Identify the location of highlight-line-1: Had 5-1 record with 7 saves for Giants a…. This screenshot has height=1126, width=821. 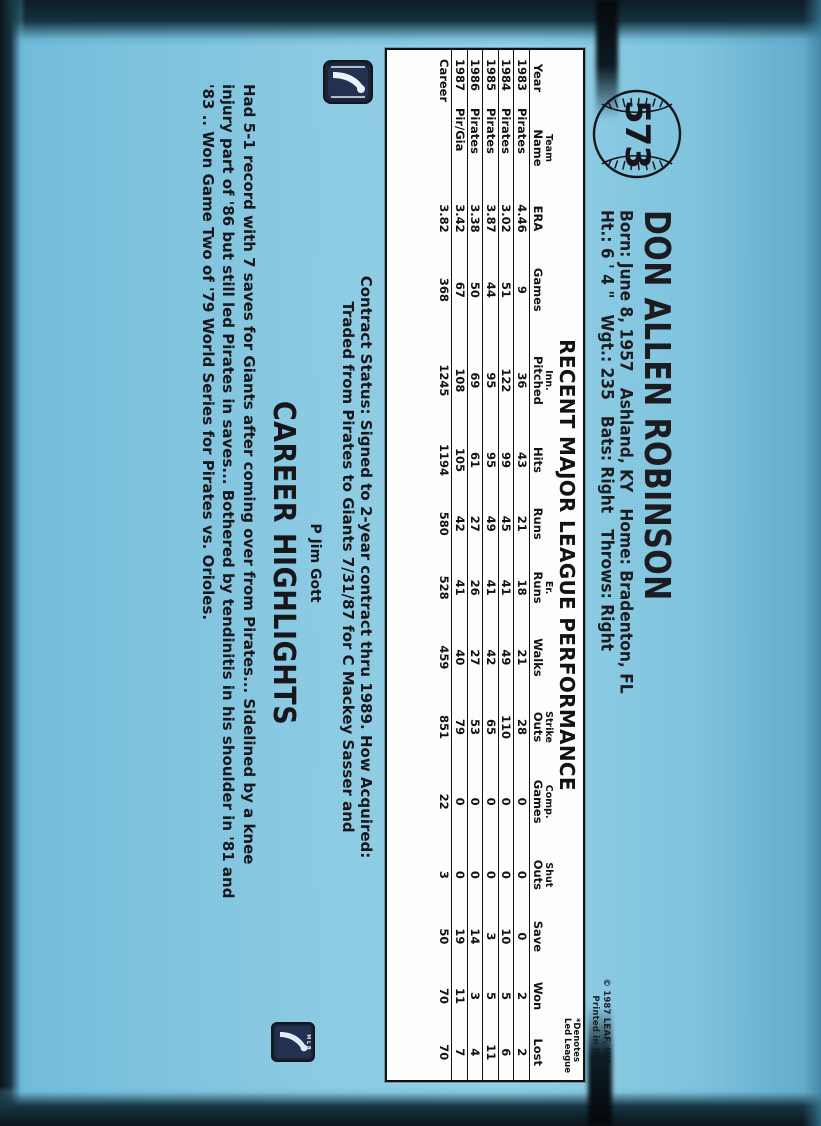
(248, 474).